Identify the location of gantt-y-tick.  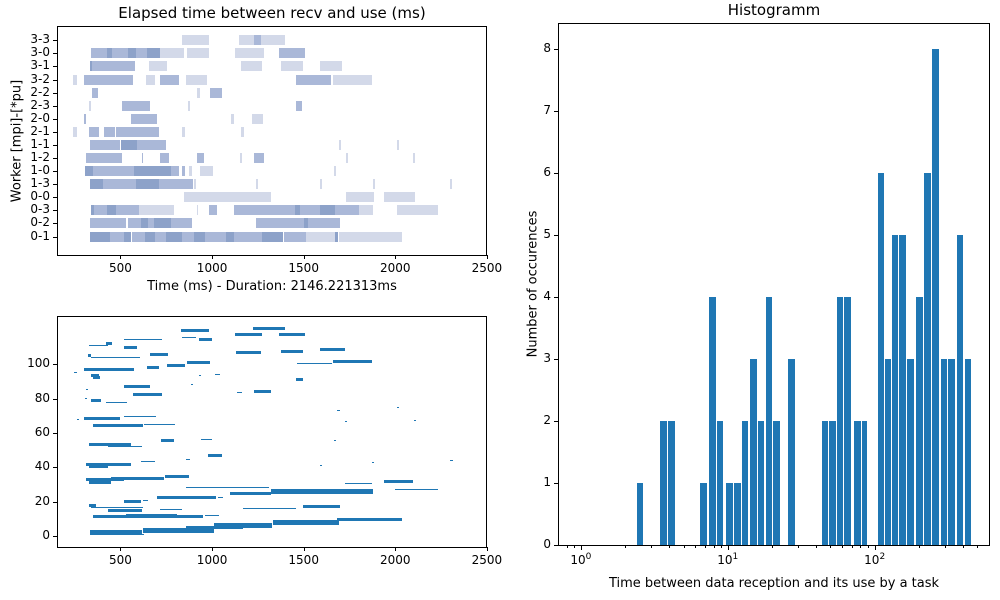
(55, 211).